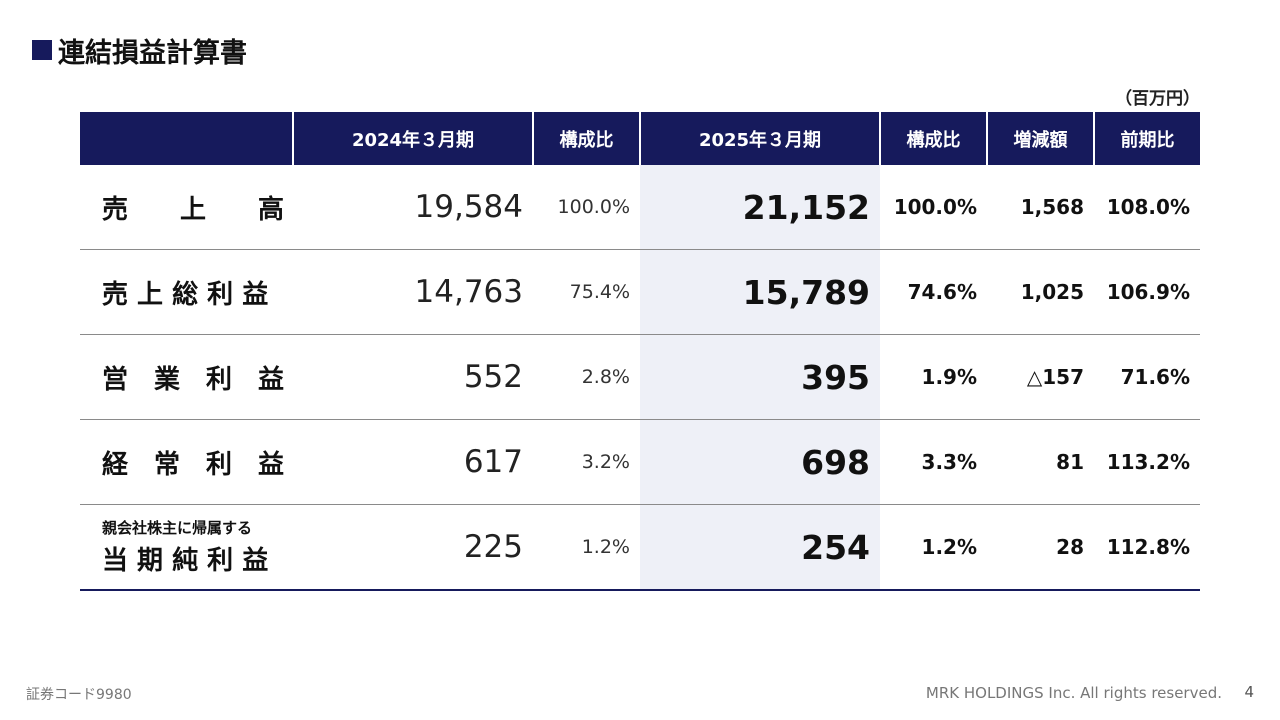 This screenshot has width=1280, height=720. What do you see at coordinates (760, 292) in the screenshot?
I see `curr-value: 15,789` at bounding box center [760, 292].